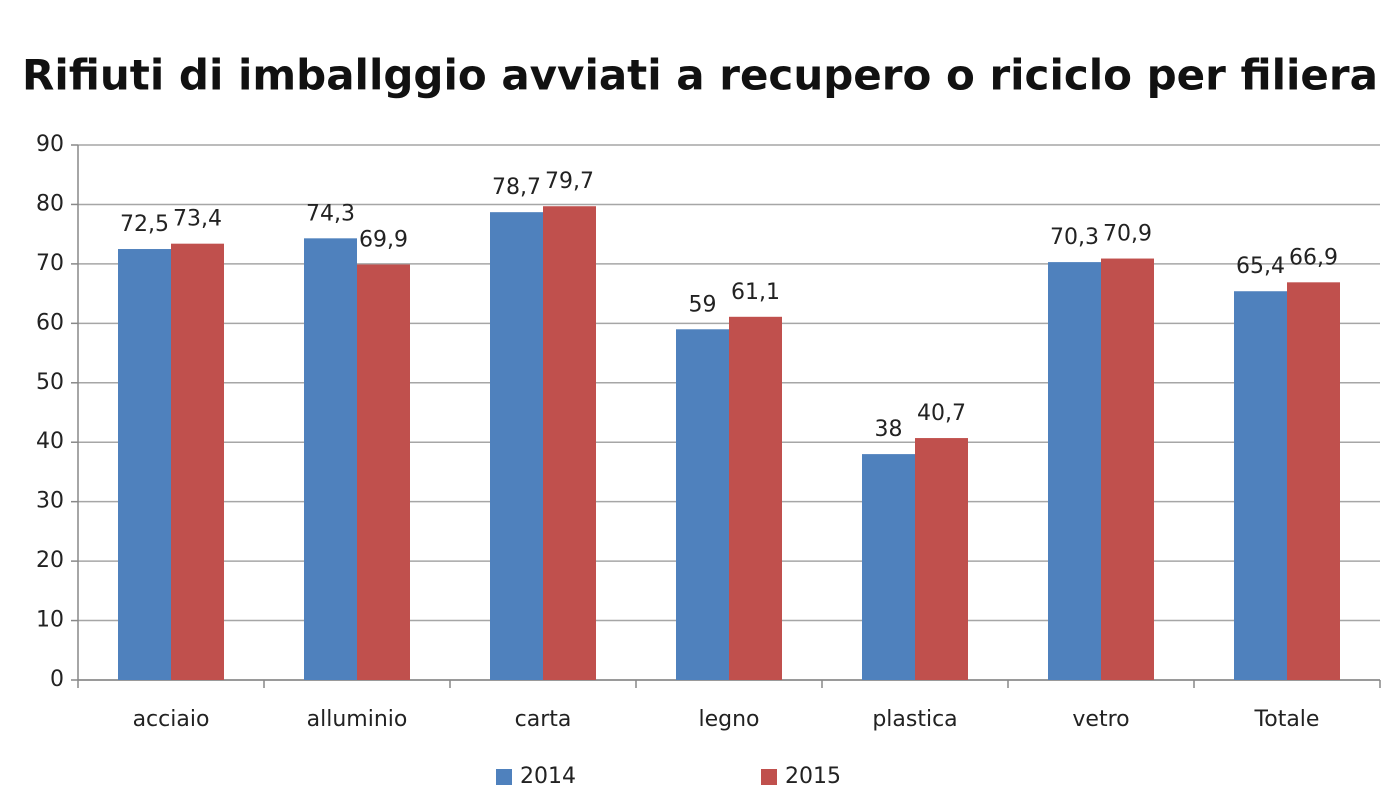  Describe the element at coordinates (50, 203) in the screenshot. I see `y-tick-label: 80` at that location.